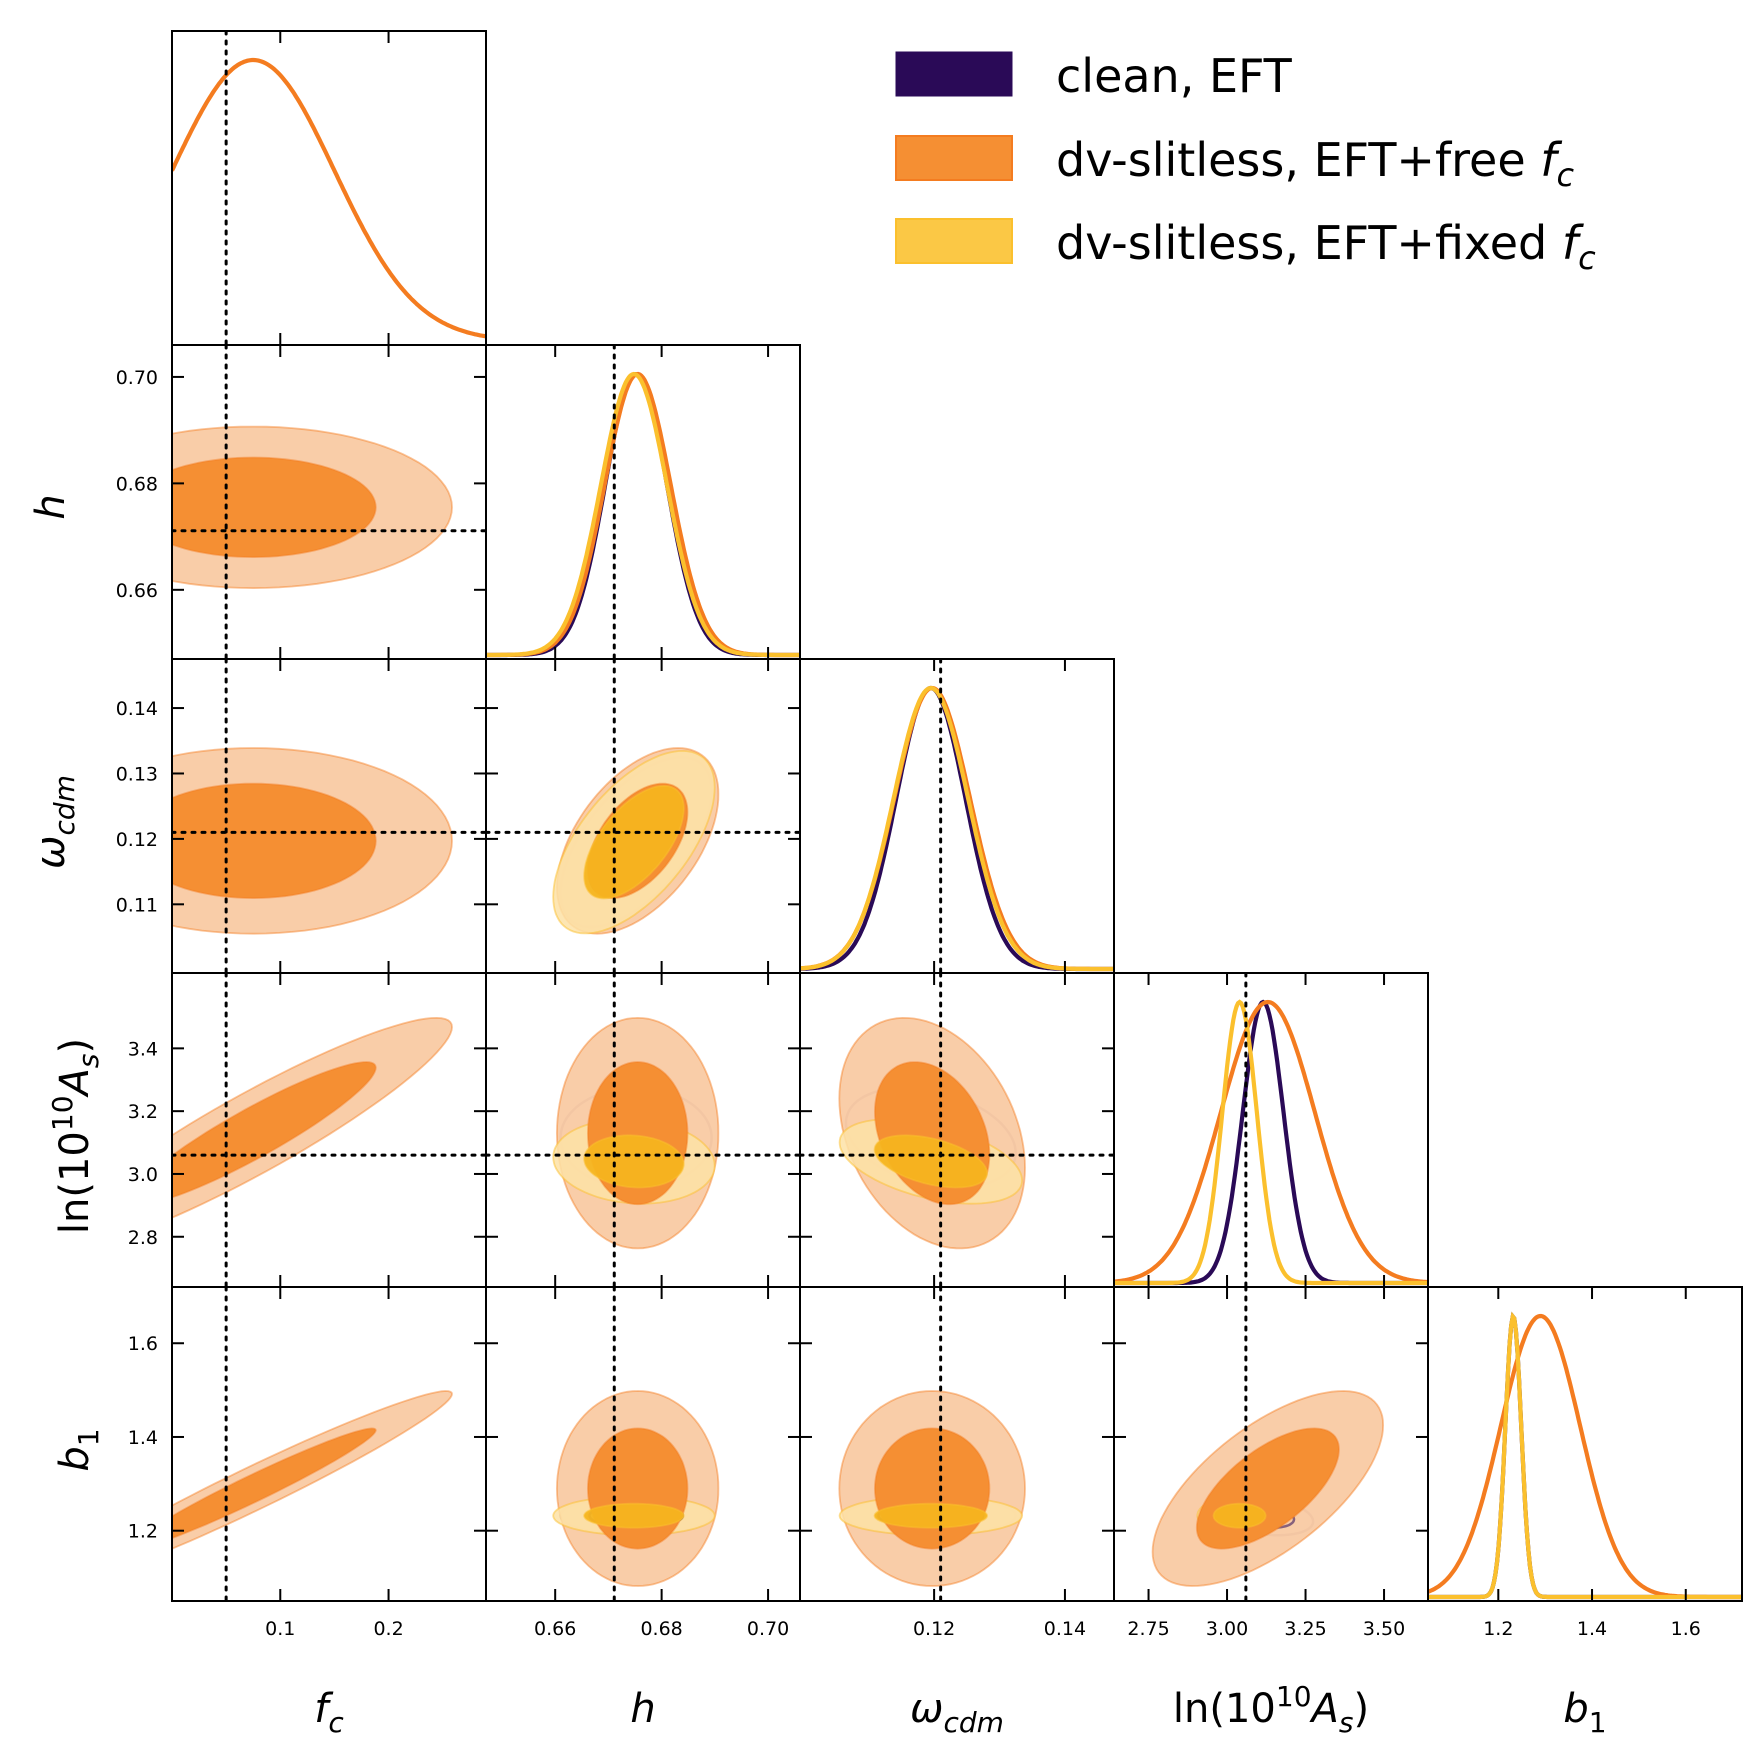  I want to click on x-axis-labels: fc h ωcdm ln(1010As) b1, so click(960, 1709).